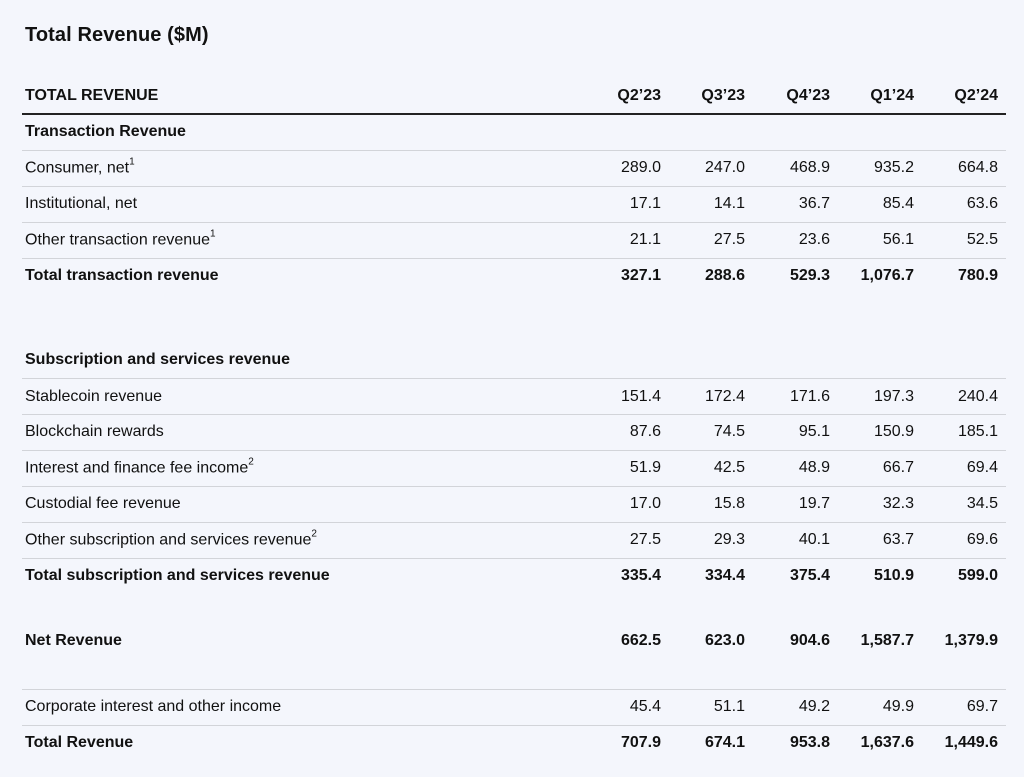 Image resolution: width=1024 pixels, height=777 pixels. What do you see at coordinates (177, 575) in the screenshot?
I see `row-label: Total subscription and services revenue` at bounding box center [177, 575].